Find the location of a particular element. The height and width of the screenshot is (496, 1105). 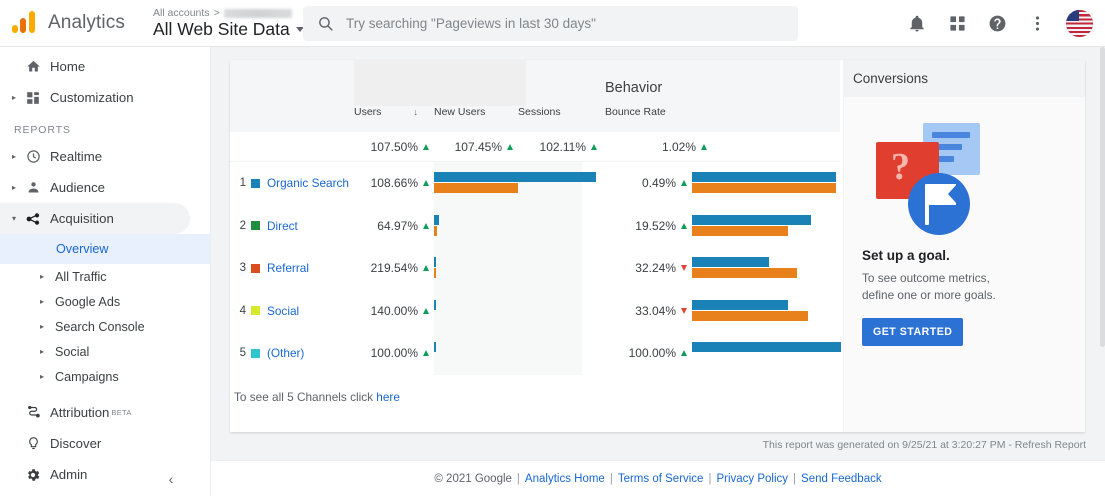

see-all-link: here is located at coordinates (388, 397).